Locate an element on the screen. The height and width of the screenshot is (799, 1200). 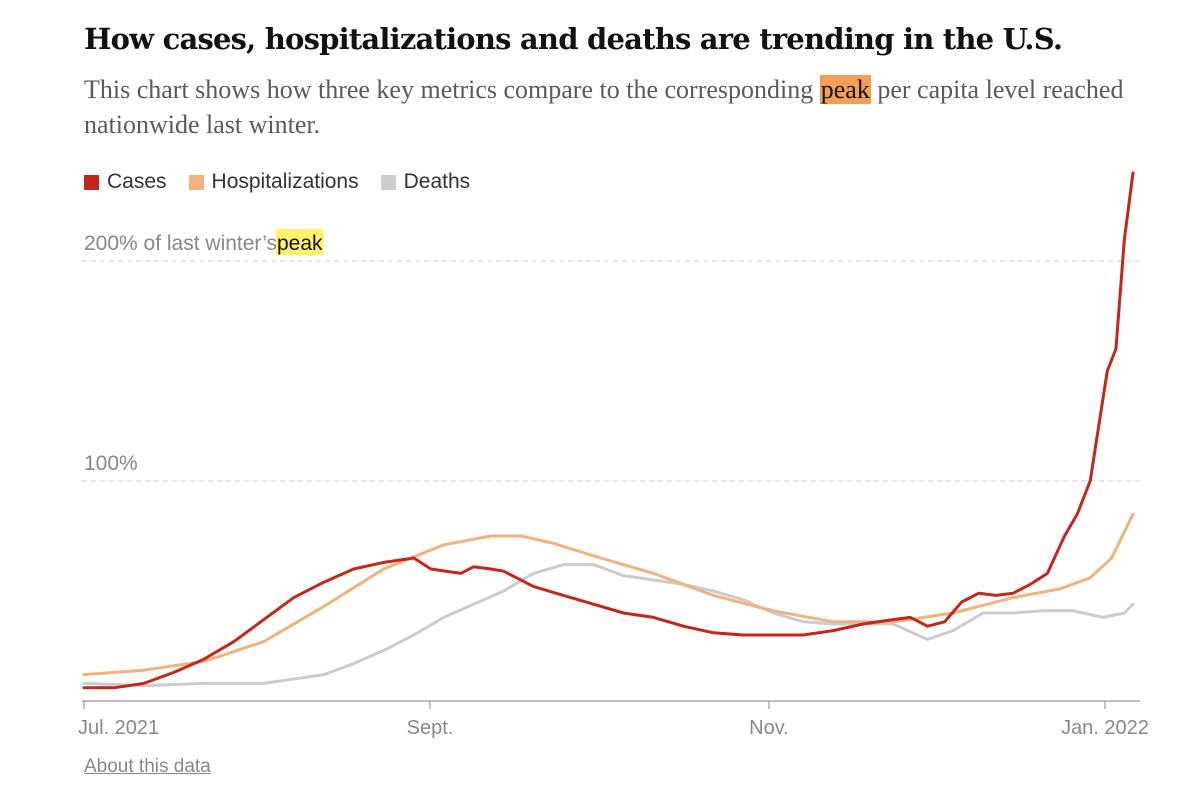
y-tick-peak-highlight: peak is located at coordinates (300, 243).